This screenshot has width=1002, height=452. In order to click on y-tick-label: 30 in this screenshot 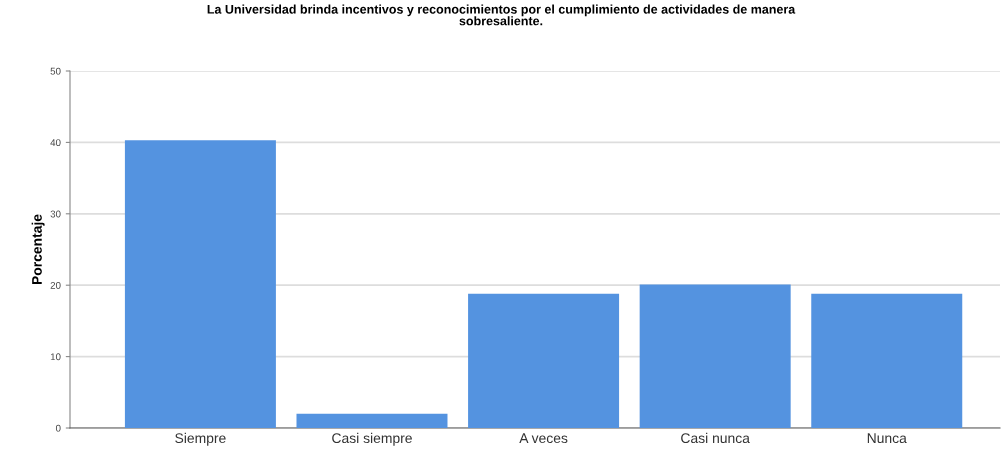, I will do `click(55, 214)`.